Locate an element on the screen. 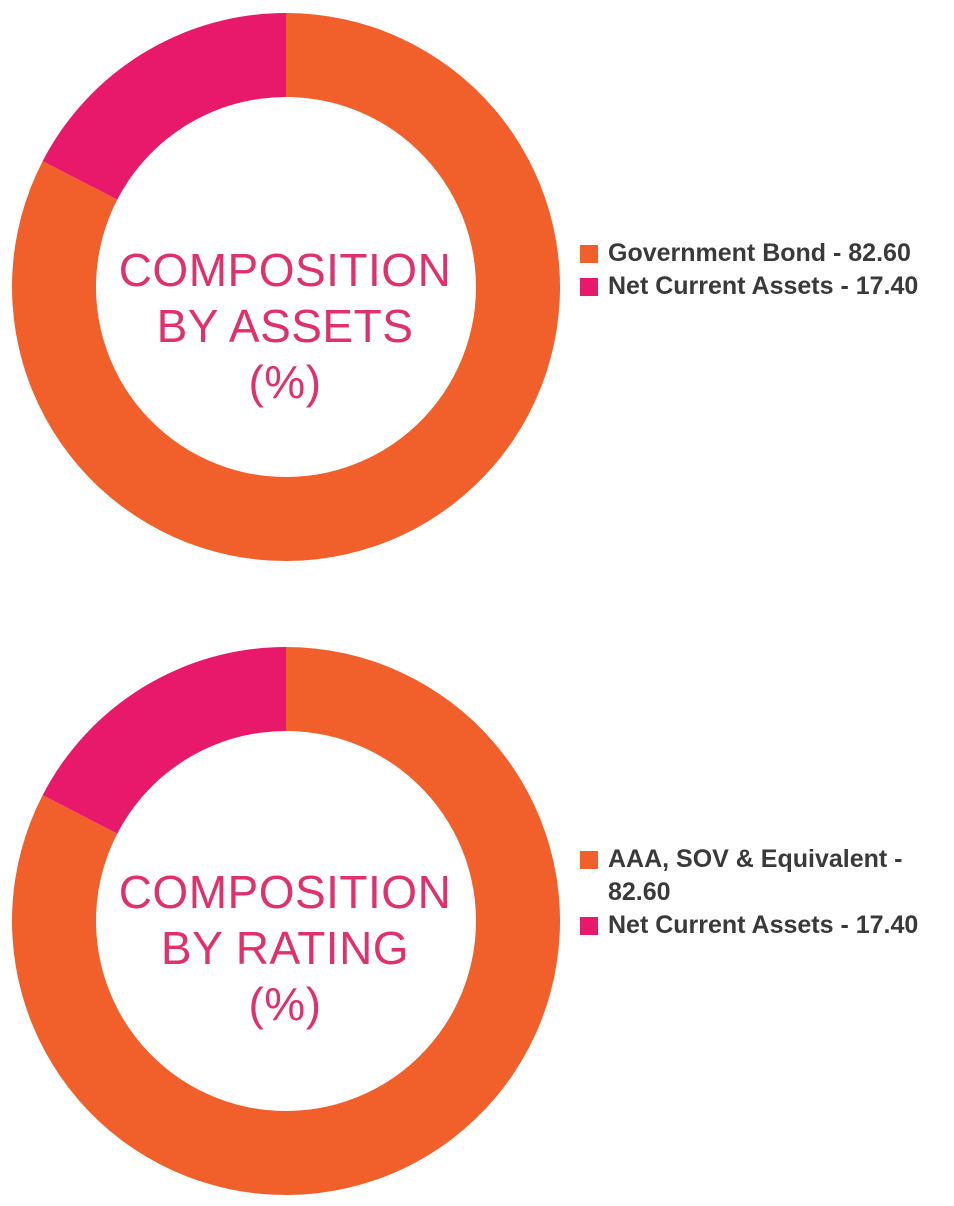 The height and width of the screenshot is (1206, 954). chart-center-title: COMPOSITION BY RATING (%) is located at coordinates (285, 948).